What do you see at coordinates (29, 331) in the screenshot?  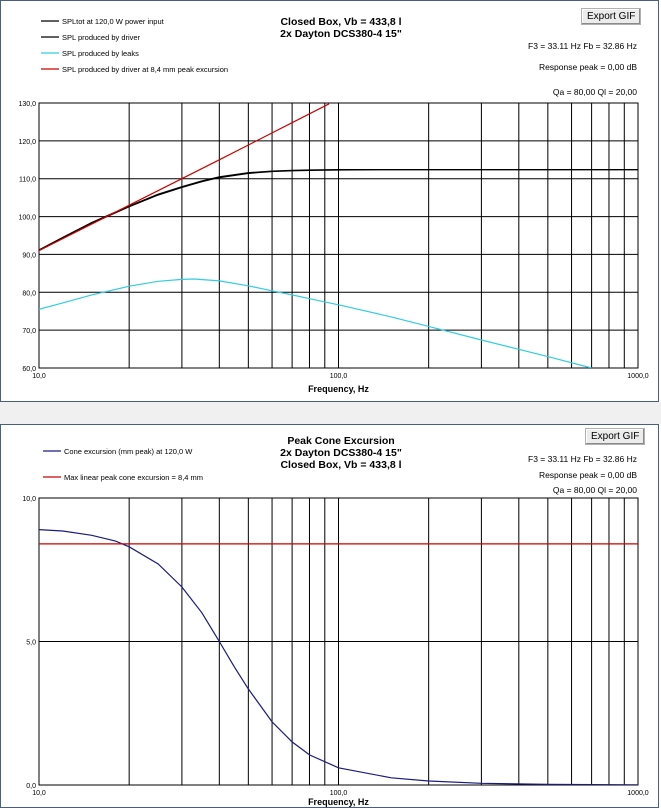 I see `y-tick-label: 70,0` at bounding box center [29, 331].